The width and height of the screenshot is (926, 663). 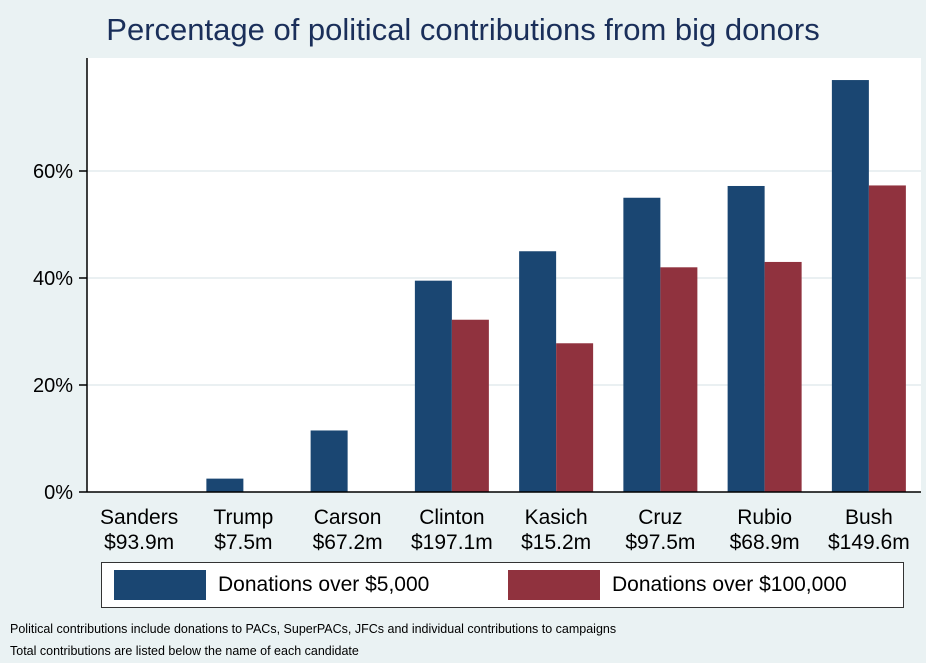 What do you see at coordinates (348, 542) in the screenshot?
I see `x-category-total-label: $67.2m` at bounding box center [348, 542].